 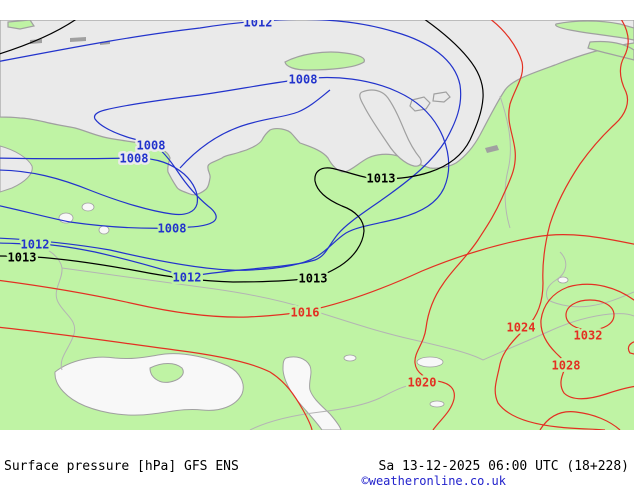 What do you see at coordinates (149, 384) in the screenshot?
I see `black-sea` at bounding box center [149, 384].